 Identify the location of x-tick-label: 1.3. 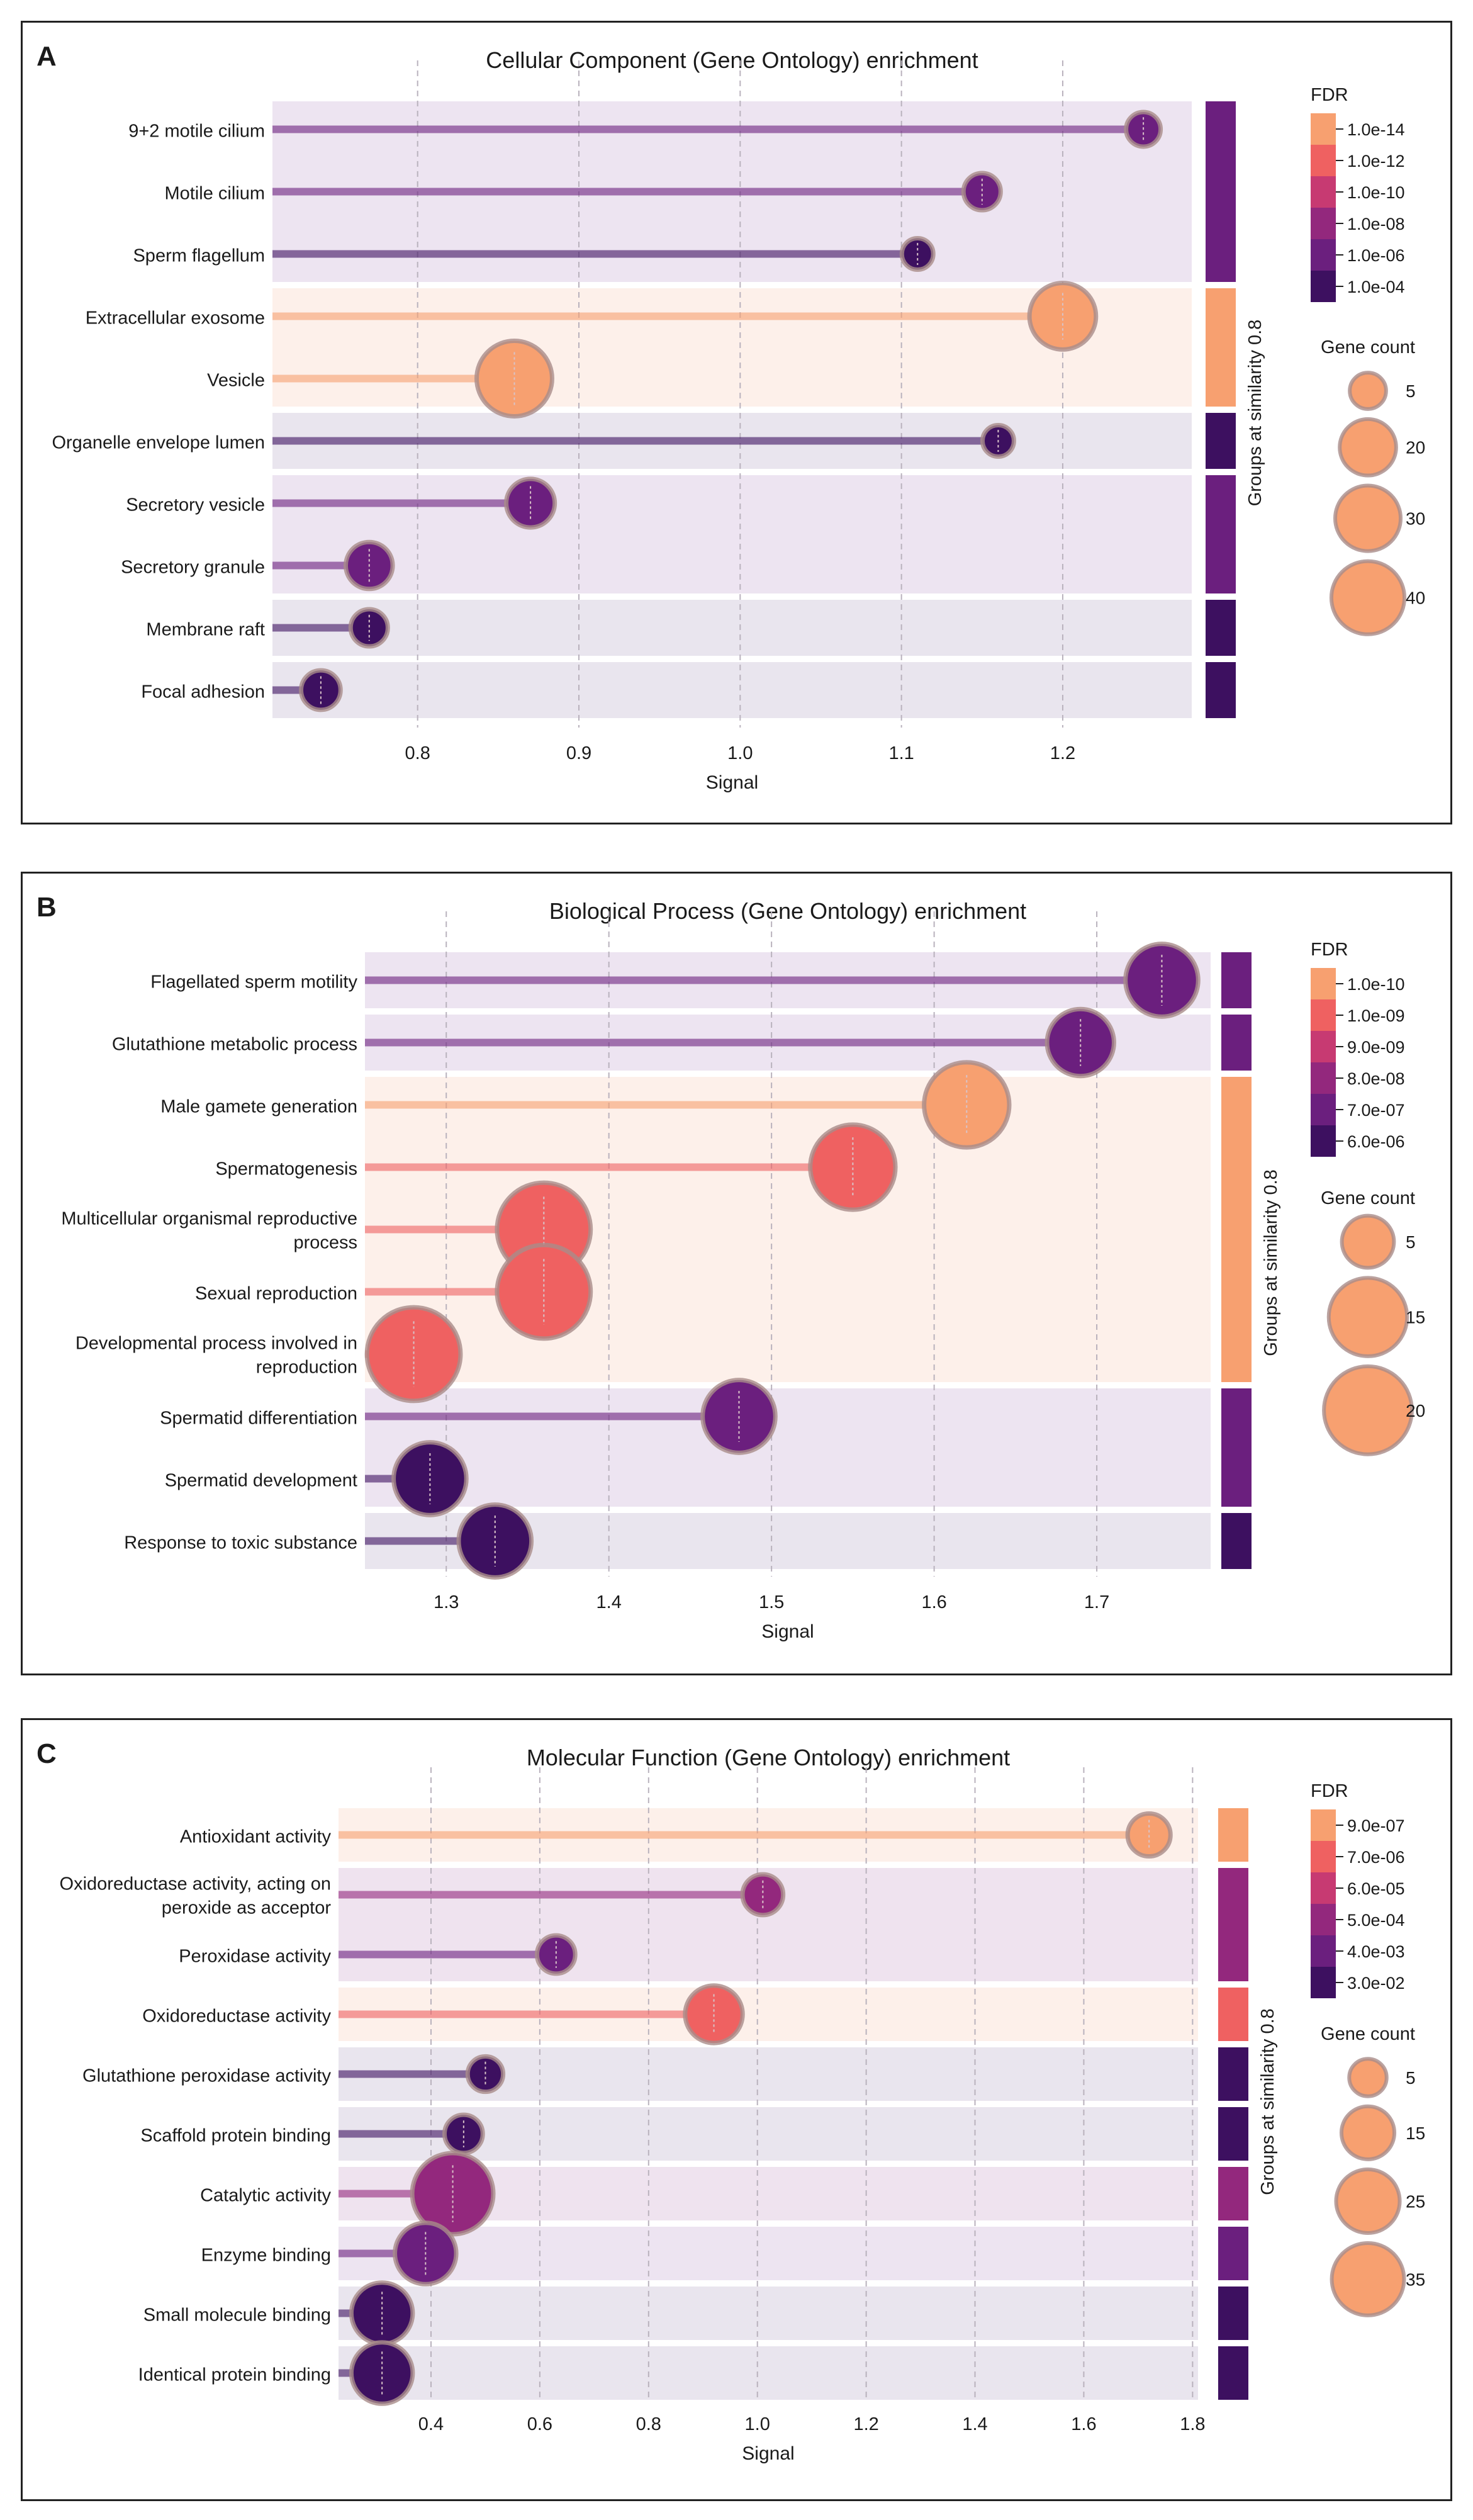
(447, 1602).